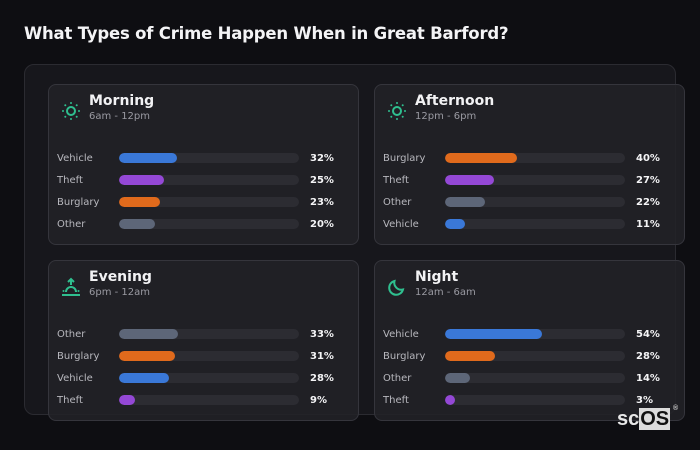 The height and width of the screenshot is (450, 700). What do you see at coordinates (322, 158) in the screenshot?
I see `bar-percent: 32%` at bounding box center [322, 158].